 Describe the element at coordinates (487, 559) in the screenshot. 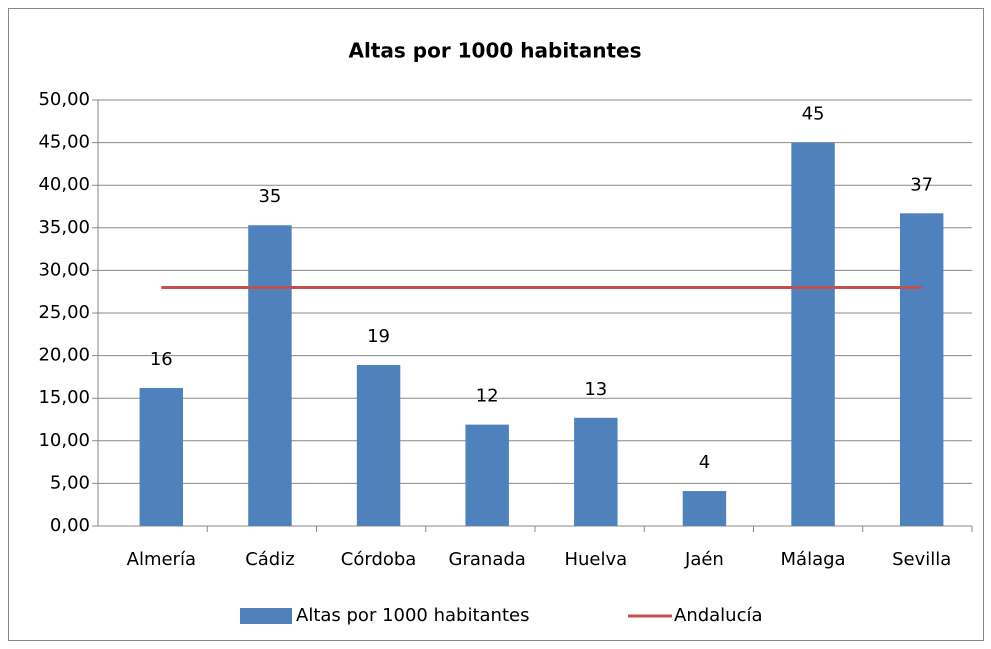

I see `x-tick-label: Granada` at that location.